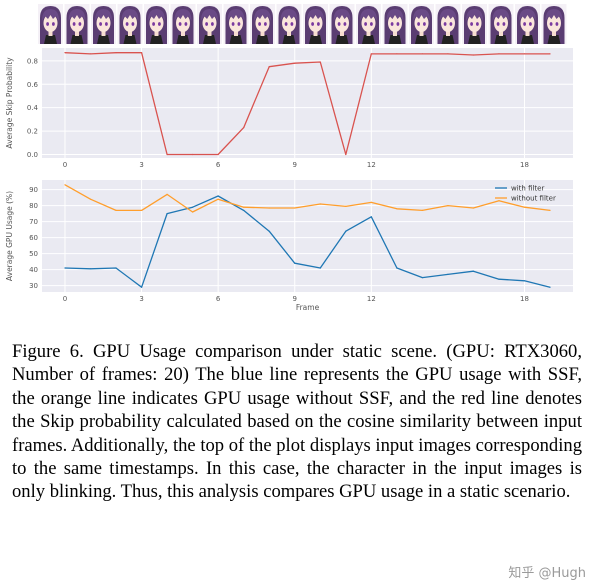  I want to click on y-axis-label: Average GPU Usage (%), so click(9, 236).